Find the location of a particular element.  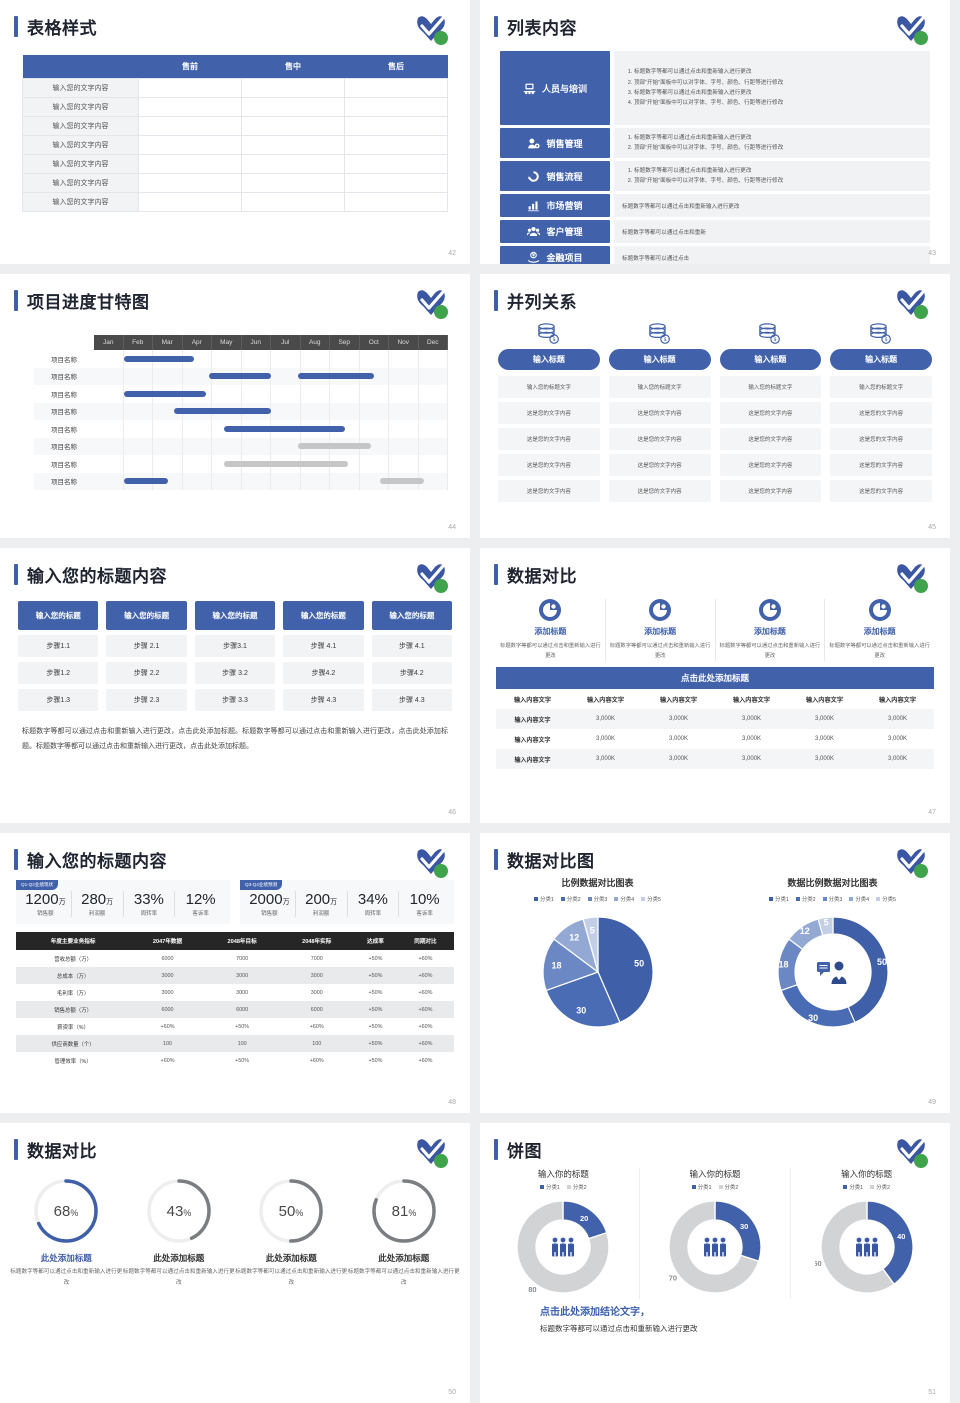

table-banner-row: 点击此处添加标题 is located at coordinates (715, 678).